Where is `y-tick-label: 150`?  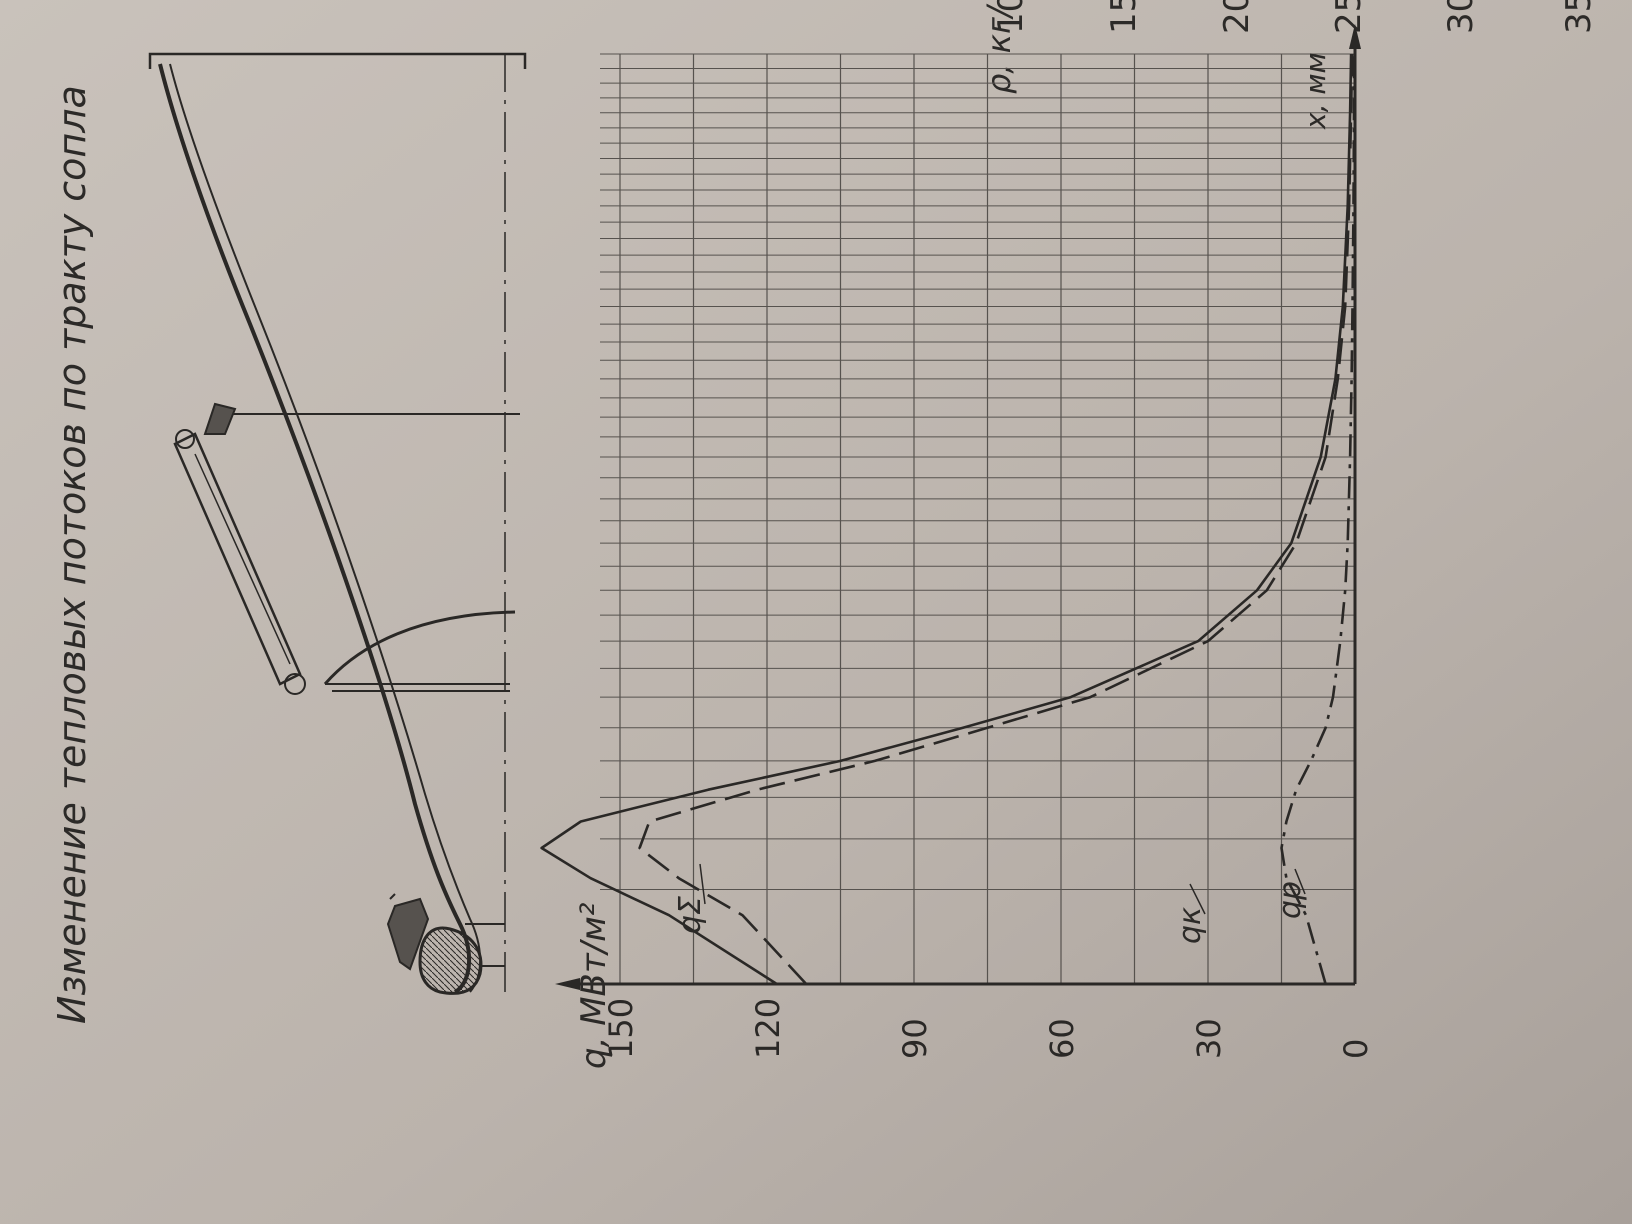
y-tick-label: 150 is located at coordinates (621, 1028).